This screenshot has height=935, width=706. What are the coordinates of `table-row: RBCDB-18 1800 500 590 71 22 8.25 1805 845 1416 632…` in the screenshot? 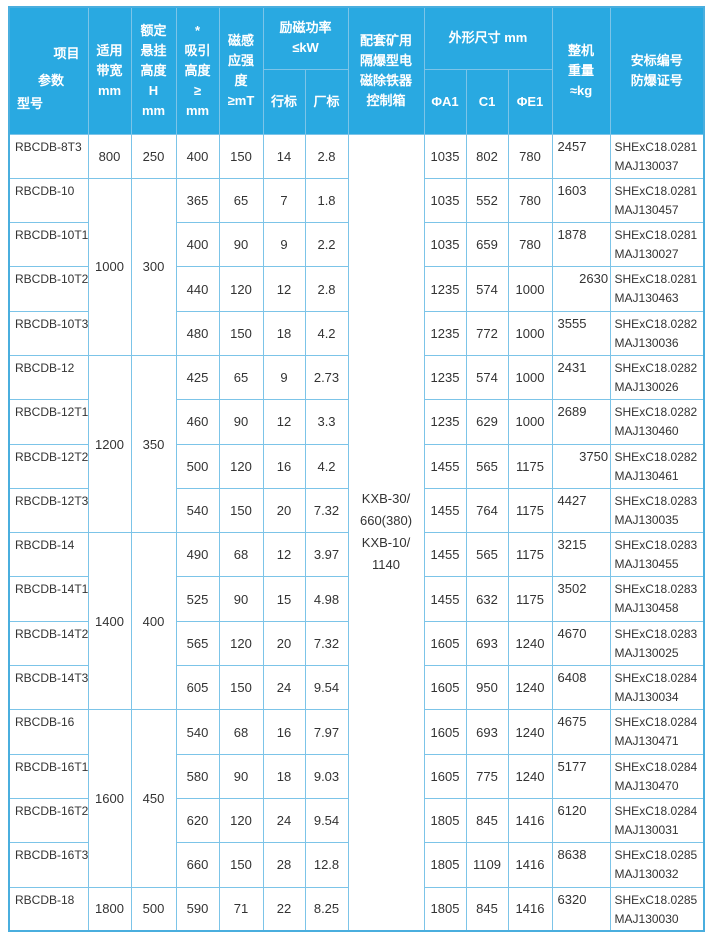 It's located at (356, 909).